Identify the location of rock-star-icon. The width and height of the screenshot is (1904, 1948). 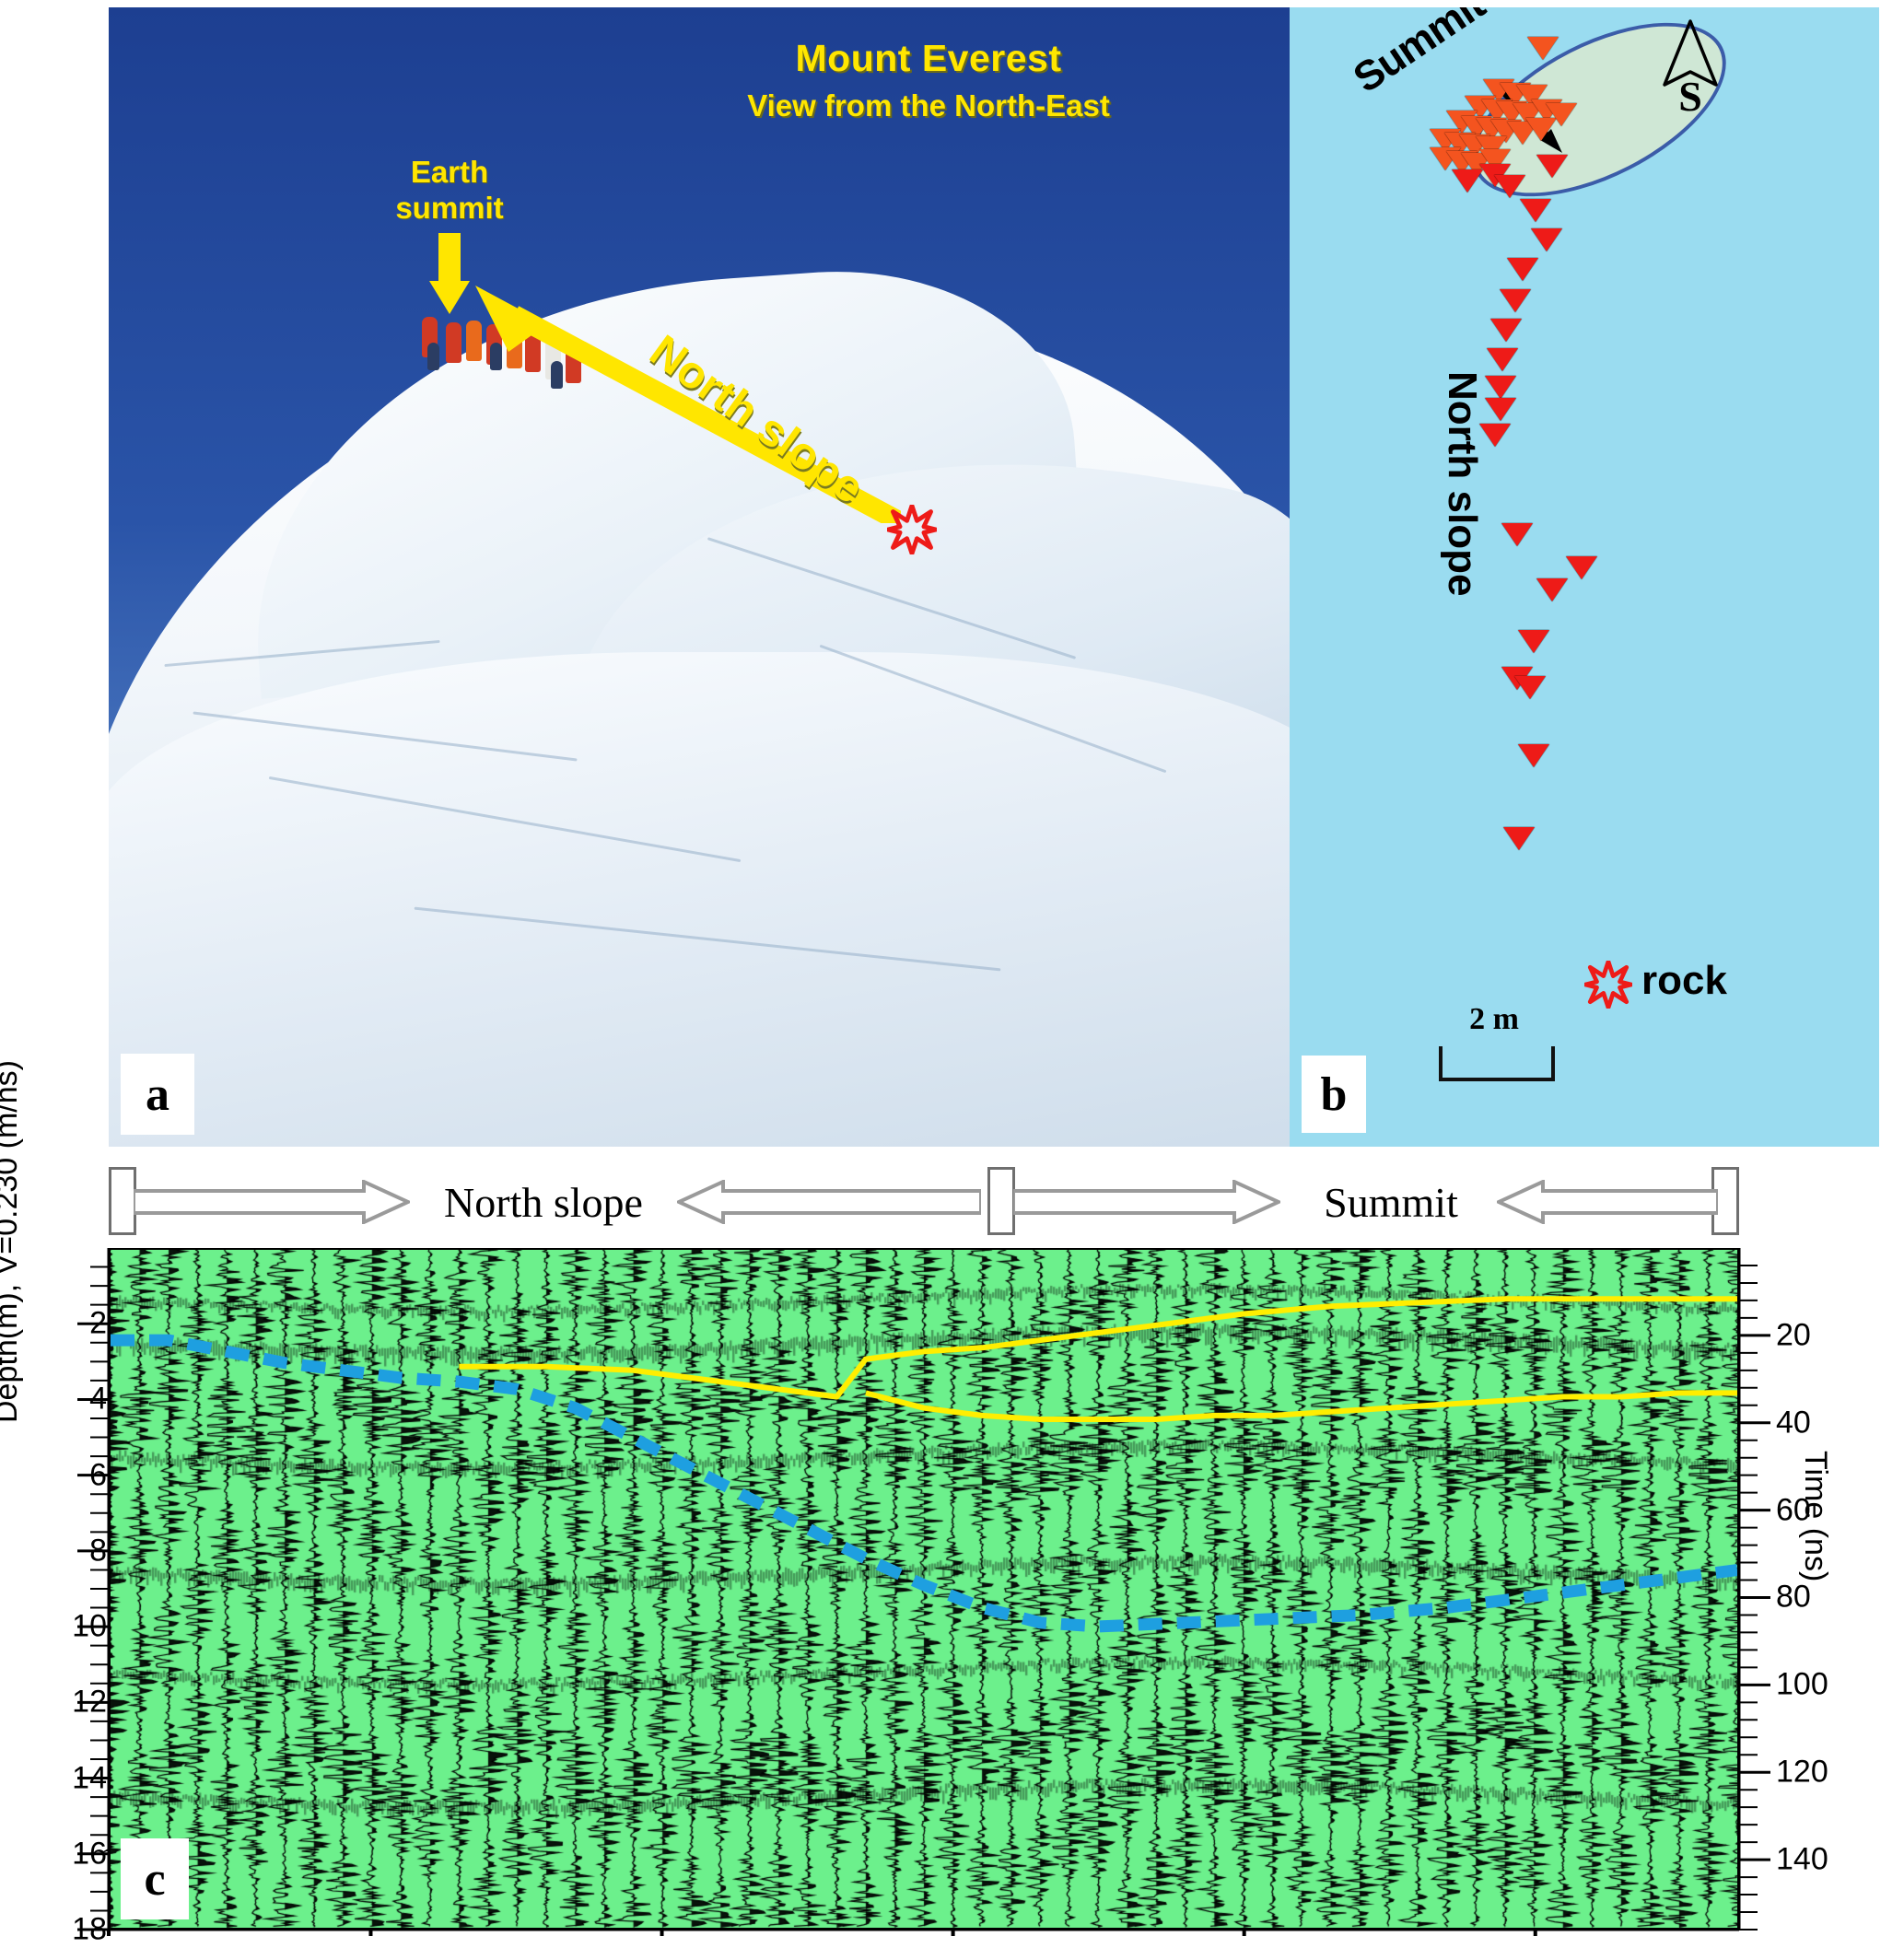
(912, 529).